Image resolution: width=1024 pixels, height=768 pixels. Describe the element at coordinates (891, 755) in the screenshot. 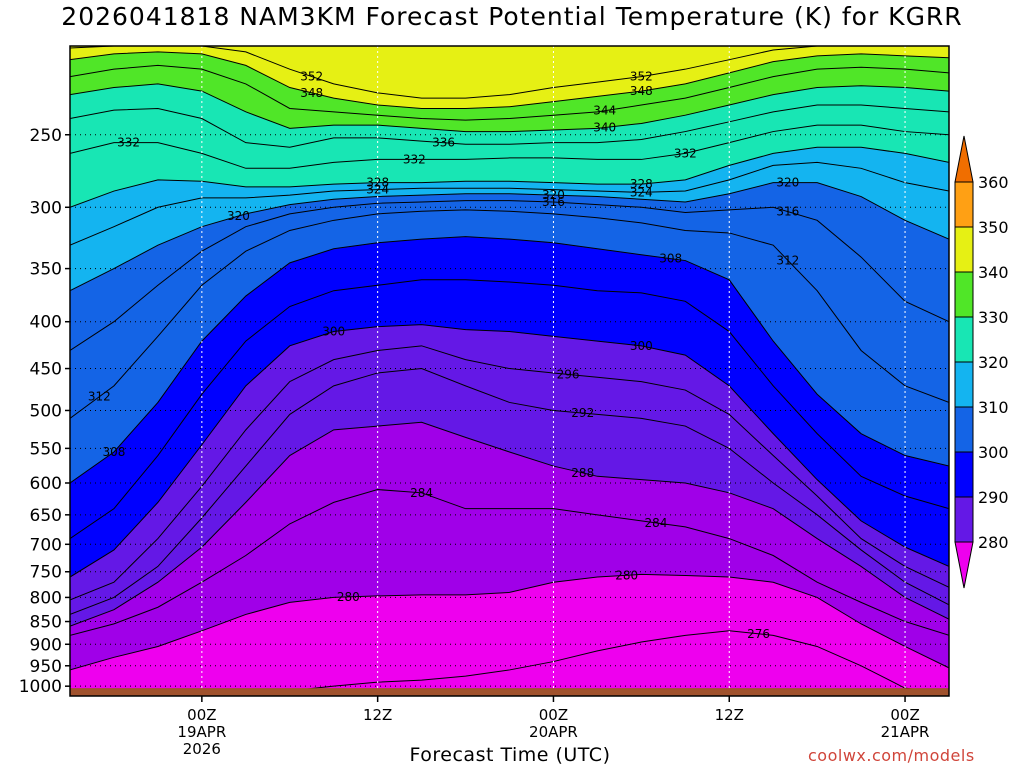

I see `source-credit: coolwx.com/models` at that location.